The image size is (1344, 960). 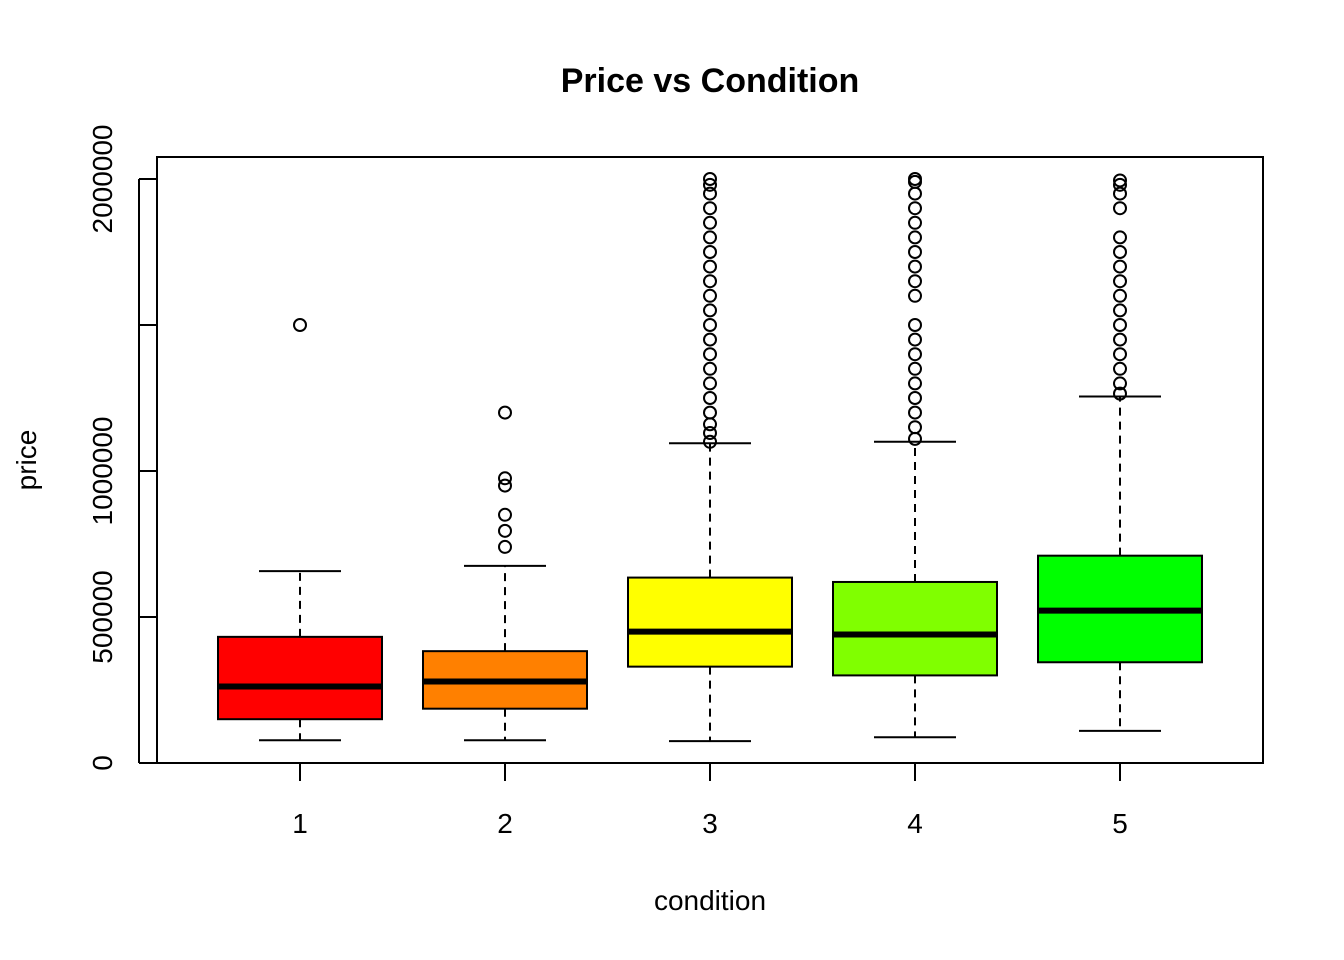 What do you see at coordinates (300, 823) in the screenshot?
I see `x-tick-label: 1` at bounding box center [300, 823].